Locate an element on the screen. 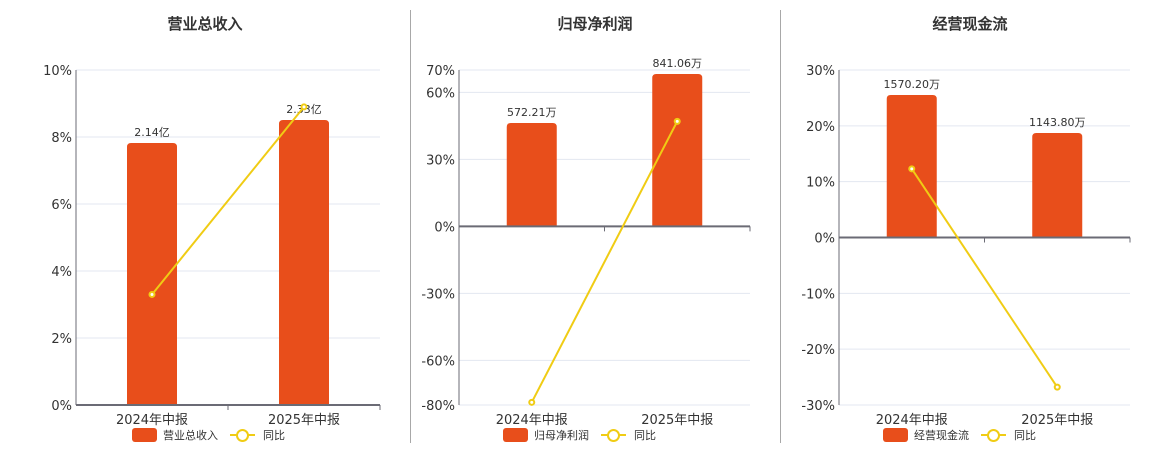  y-tick-label: 4% is located at coordinates (61, 272).